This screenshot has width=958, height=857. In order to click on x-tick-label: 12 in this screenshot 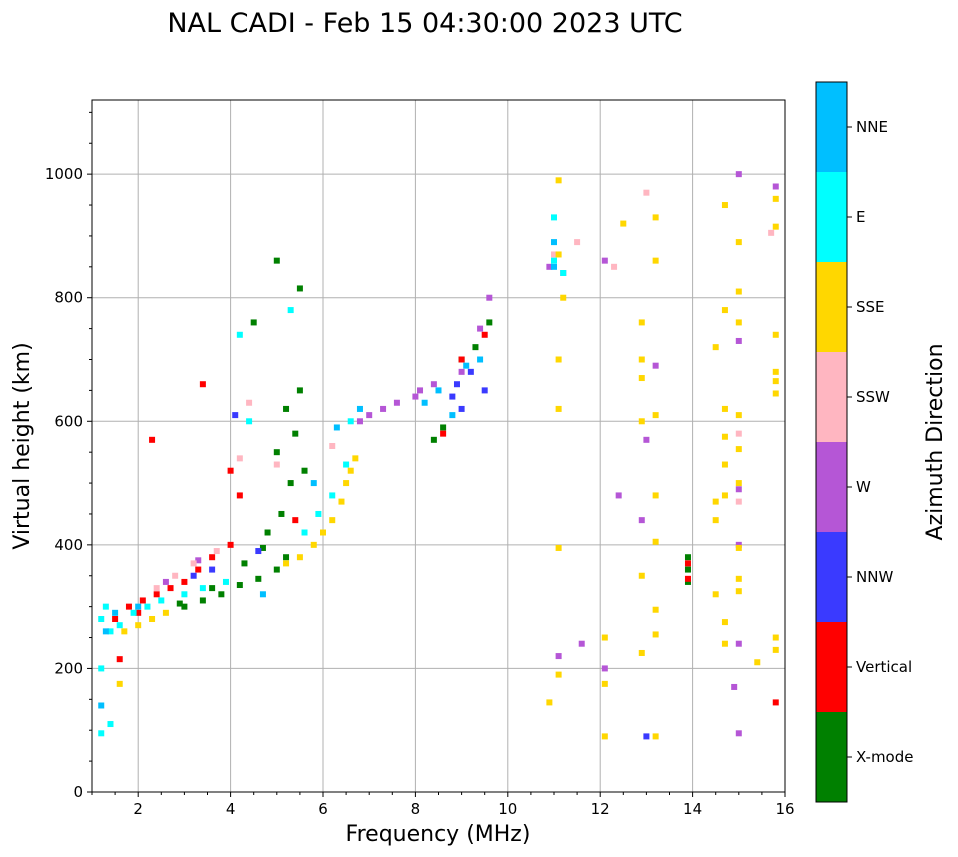, I will do `click(600, 809)`.